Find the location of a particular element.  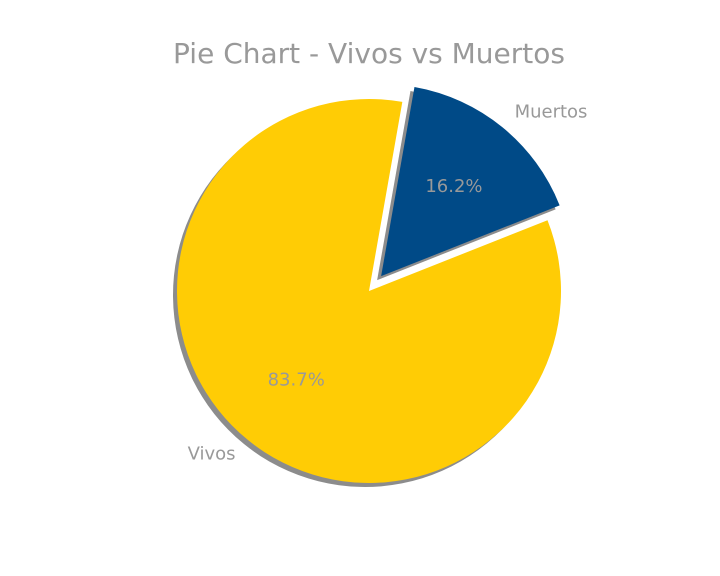

percent-label-vivos: 83.7% is located at coordinates (296, 379).